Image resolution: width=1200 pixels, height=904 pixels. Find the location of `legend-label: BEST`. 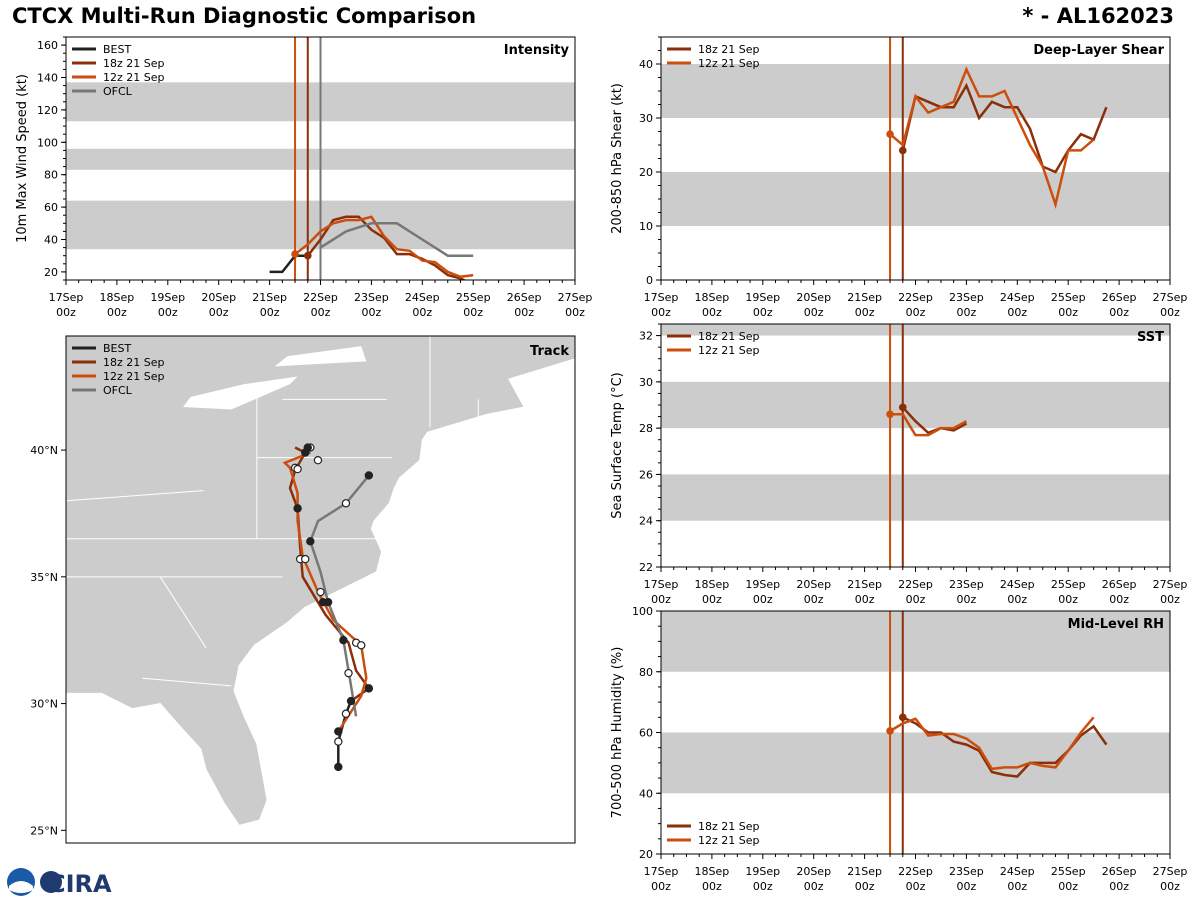

legend-label: BEST is located at coordinates (117, 49).